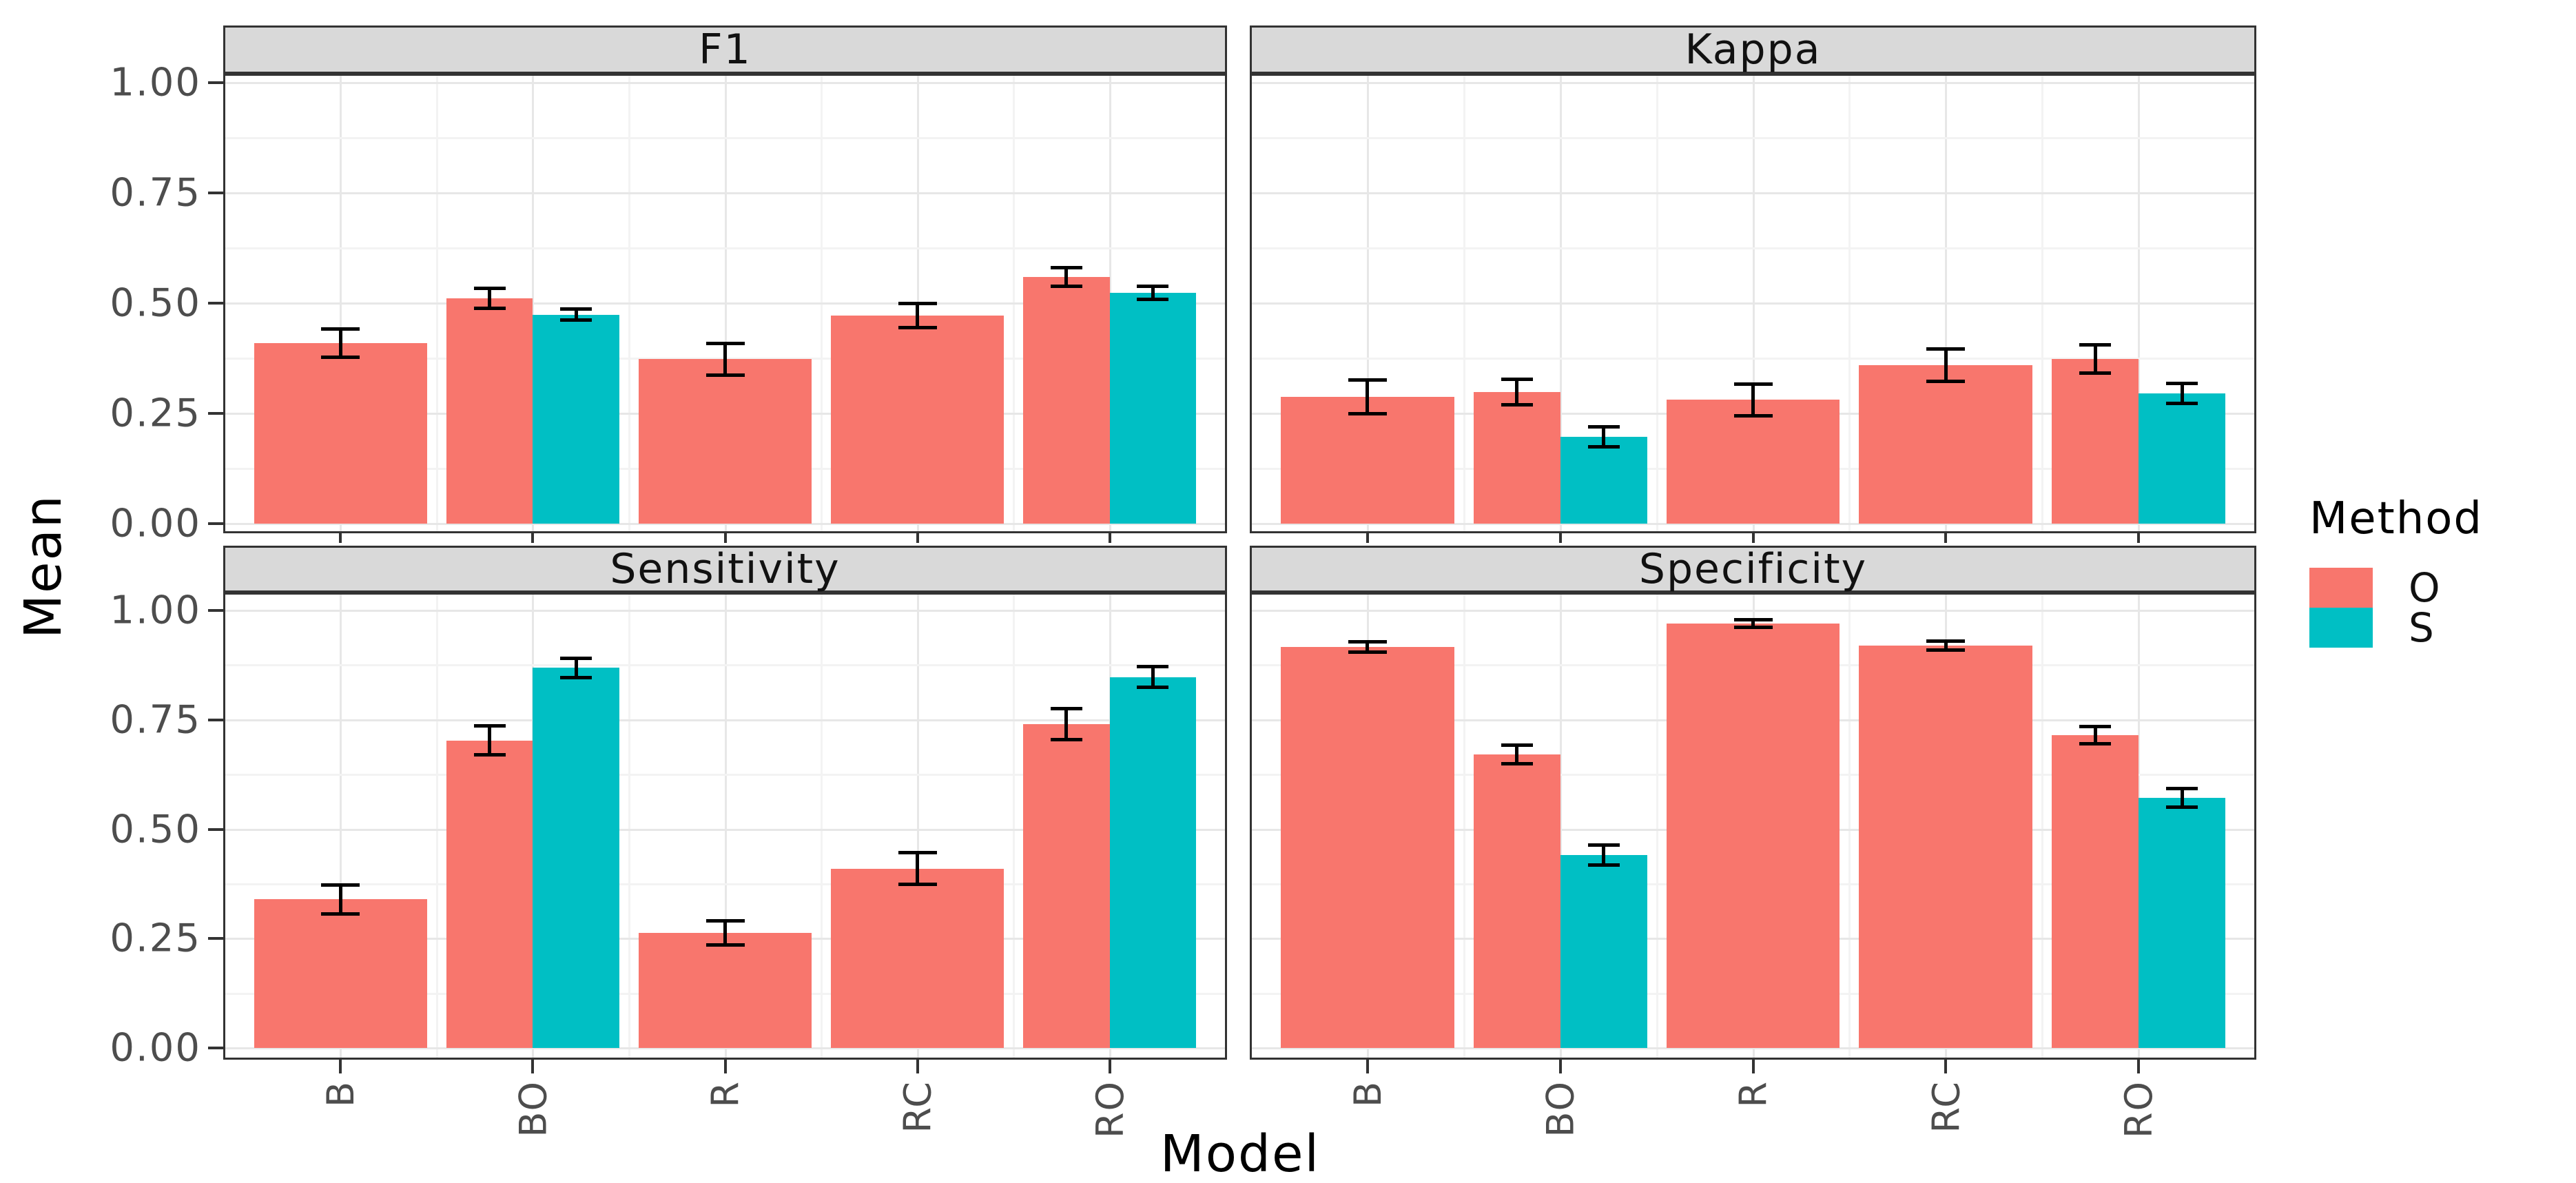  Describe the element at coordinates (2095, 441) in the screenshot. I see `bar-Kappa-RO-O` at that location.